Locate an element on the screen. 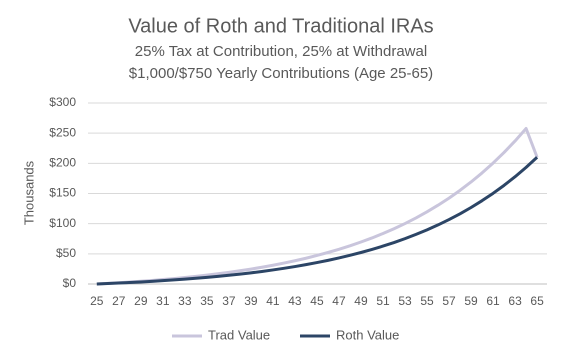  y-tick-label: $150 is located at coordinates (62, 193).